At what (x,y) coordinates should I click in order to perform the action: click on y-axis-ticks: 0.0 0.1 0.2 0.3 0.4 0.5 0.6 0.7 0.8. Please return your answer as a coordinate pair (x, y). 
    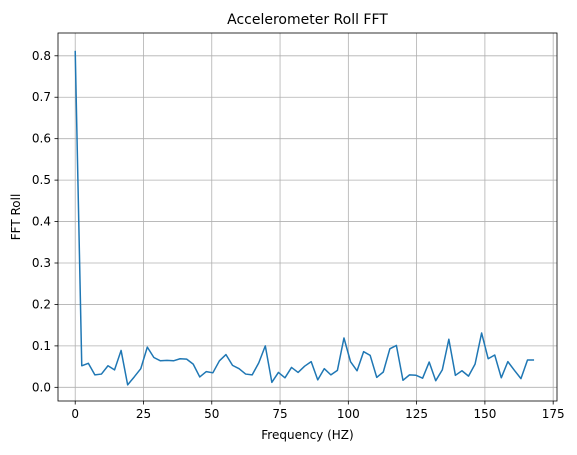
    Looking at the image, I should click on (45, 221).